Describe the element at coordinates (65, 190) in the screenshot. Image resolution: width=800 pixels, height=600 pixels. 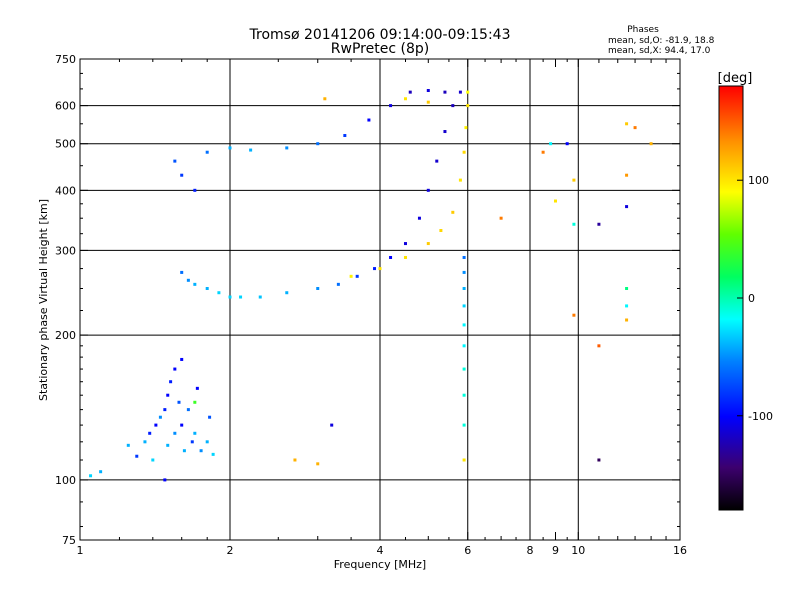
I see `y-tick-label: 400` at that location.